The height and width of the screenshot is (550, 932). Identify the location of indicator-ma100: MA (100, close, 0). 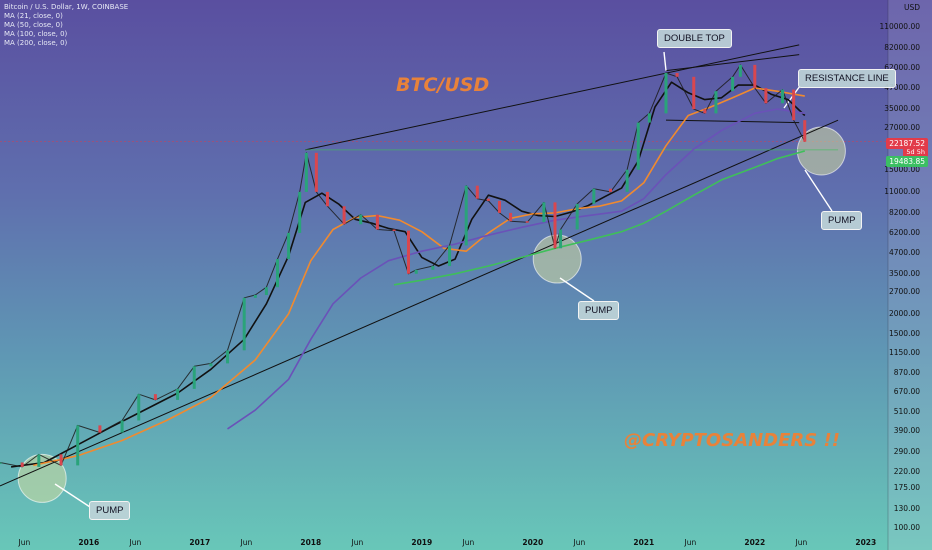
(36, 34).